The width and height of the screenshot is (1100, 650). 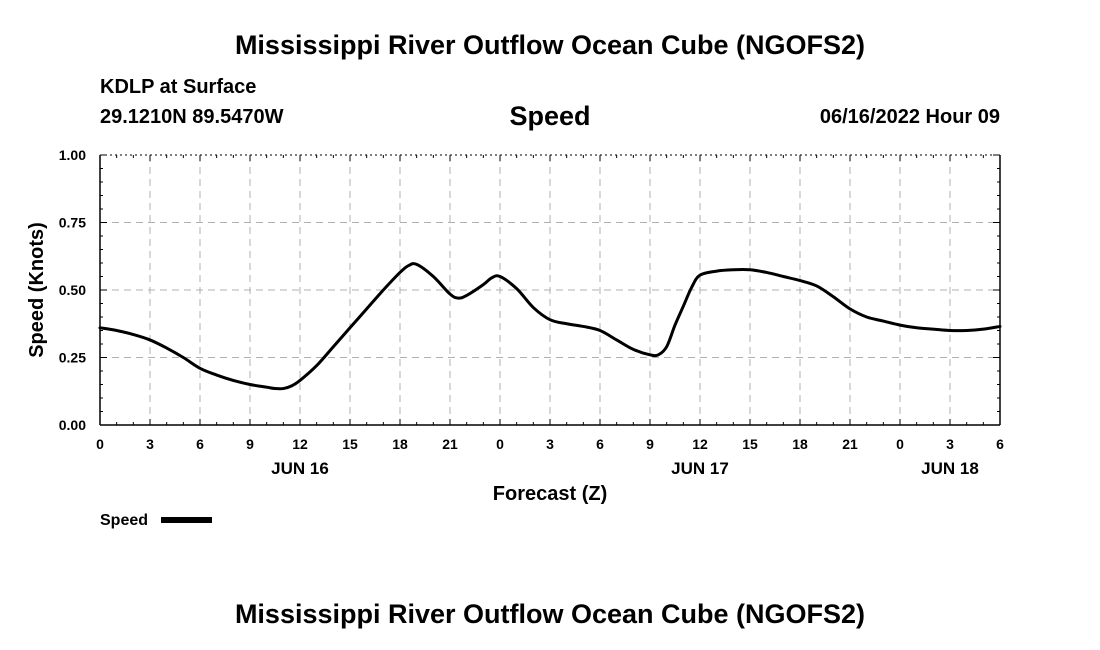 I want to click on y-tick-label: 0.50, so click(x=72, y=290).